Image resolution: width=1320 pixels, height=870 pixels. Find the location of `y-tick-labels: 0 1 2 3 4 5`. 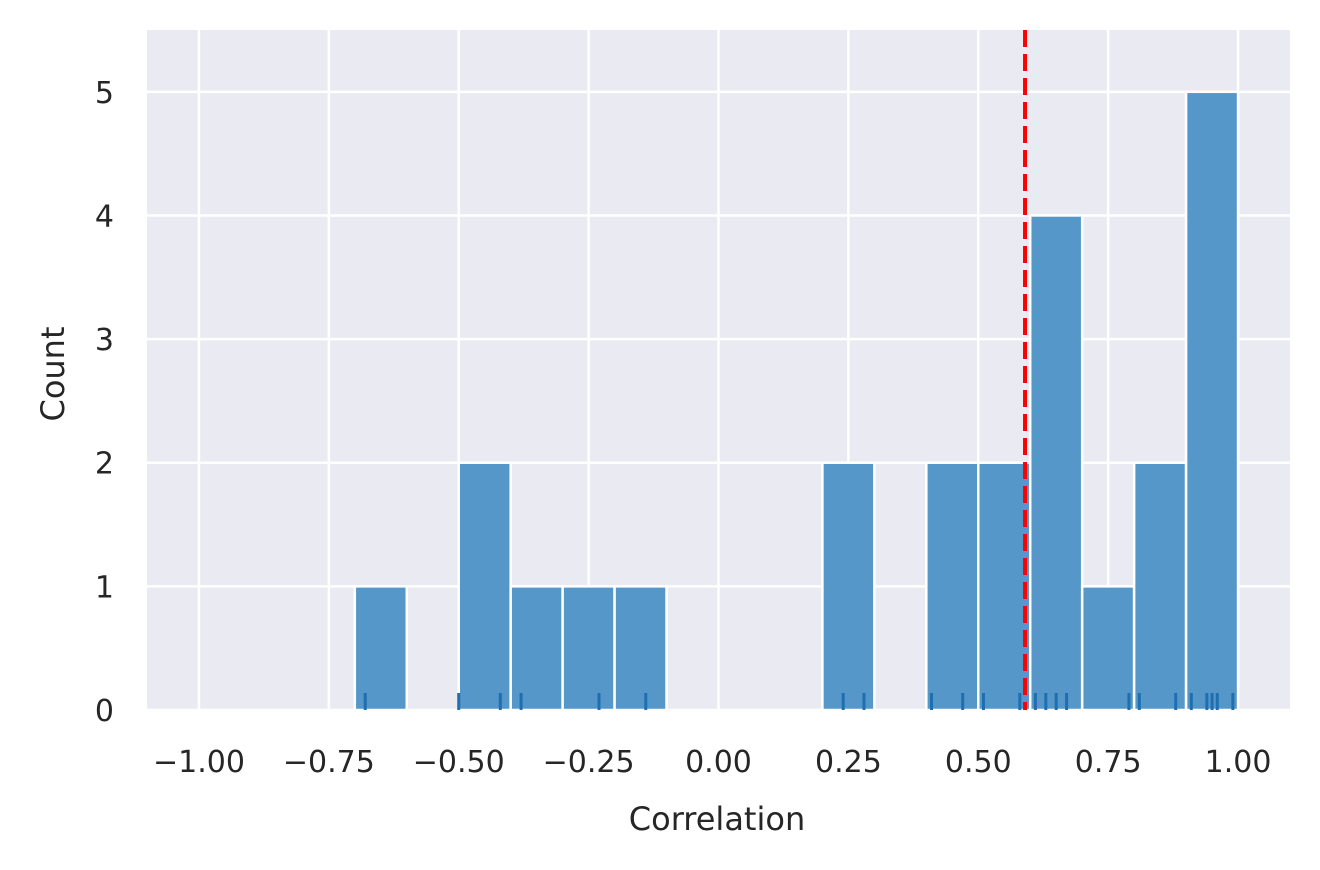

y-tick-labels: 0 1 2 3 4 5 is located at coordinates (104, 402).